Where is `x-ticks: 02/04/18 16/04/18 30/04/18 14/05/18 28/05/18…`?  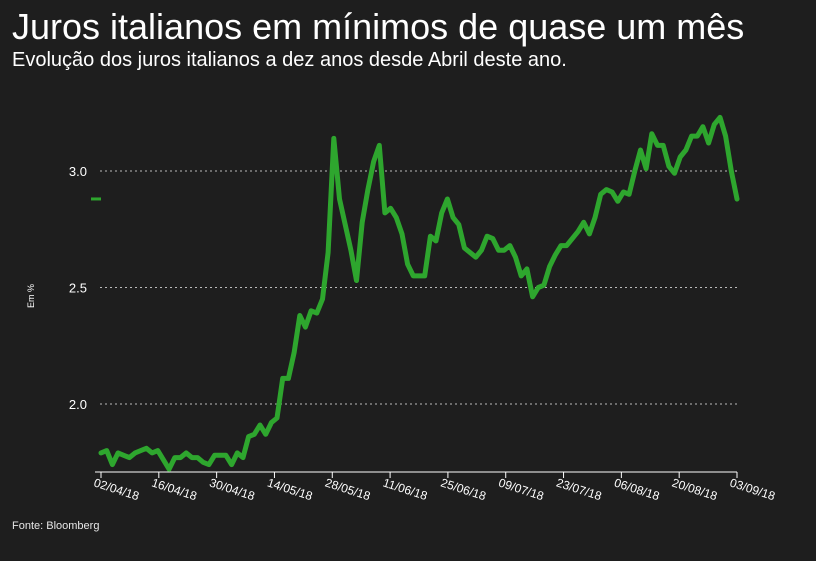 x-ticks: 02/04/18 16/04/18 30/04/18 14/05/18 28/05/18… is located at coordinates (434, 487).